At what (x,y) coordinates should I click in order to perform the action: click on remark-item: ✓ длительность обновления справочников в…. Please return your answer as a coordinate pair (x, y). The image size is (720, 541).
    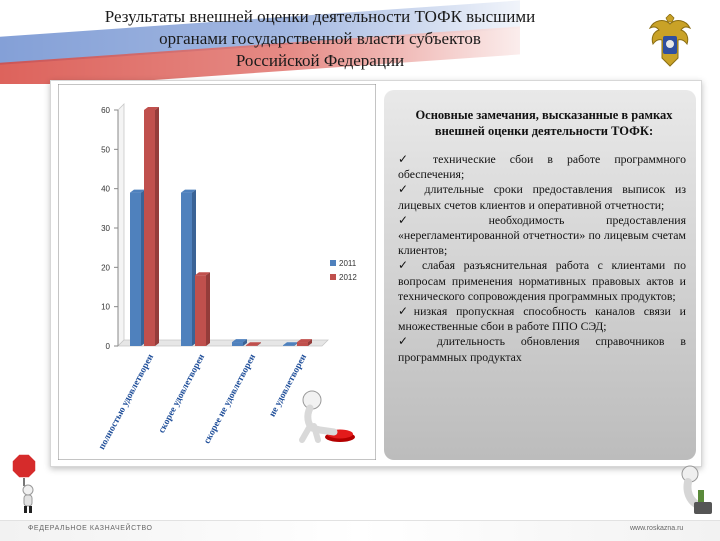
    Looking at the image, I should click on (542, 349).